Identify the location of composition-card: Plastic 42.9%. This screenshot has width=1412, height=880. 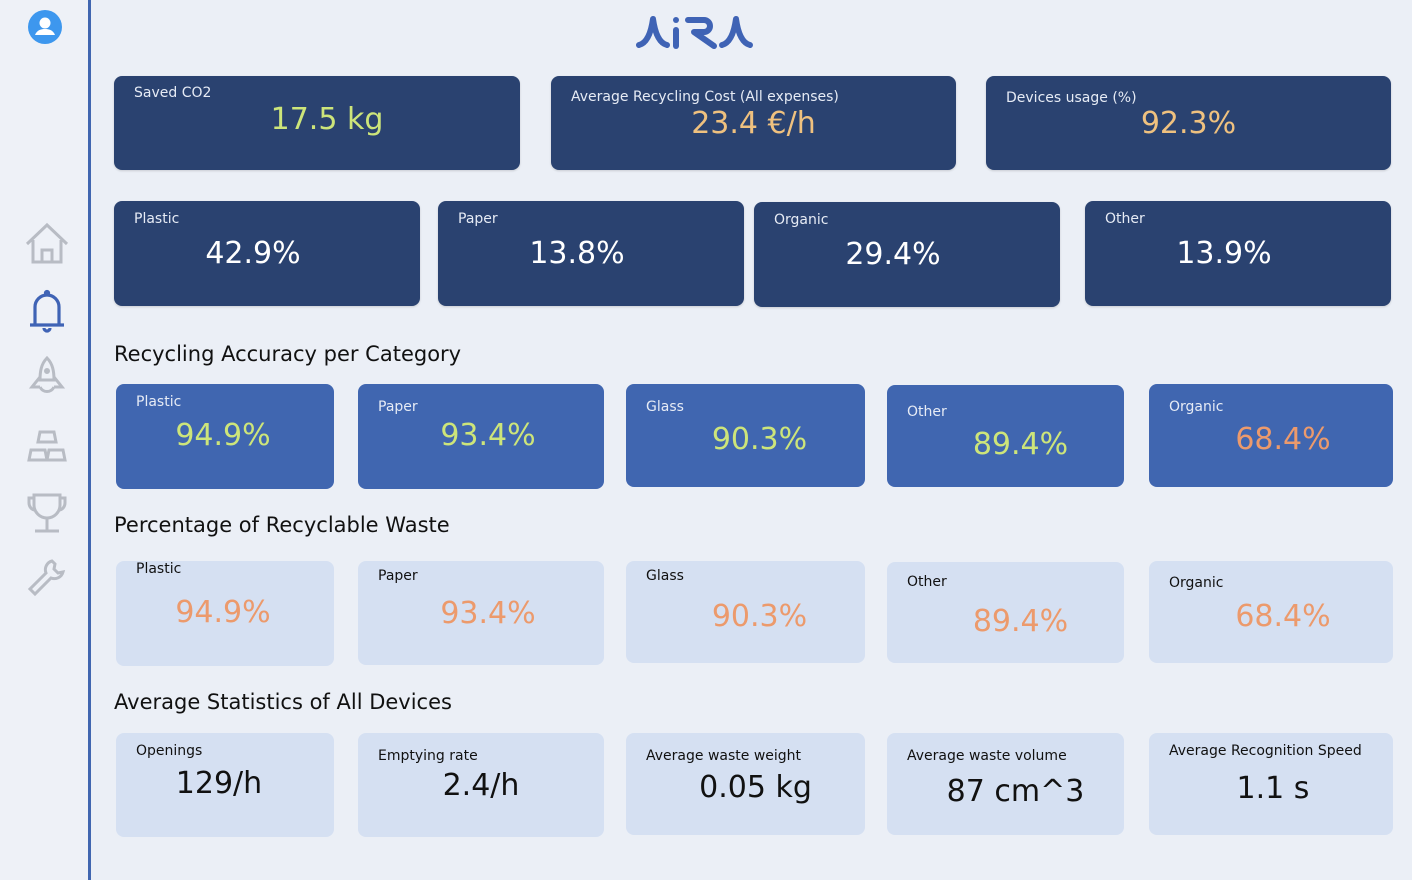
(267, 253).